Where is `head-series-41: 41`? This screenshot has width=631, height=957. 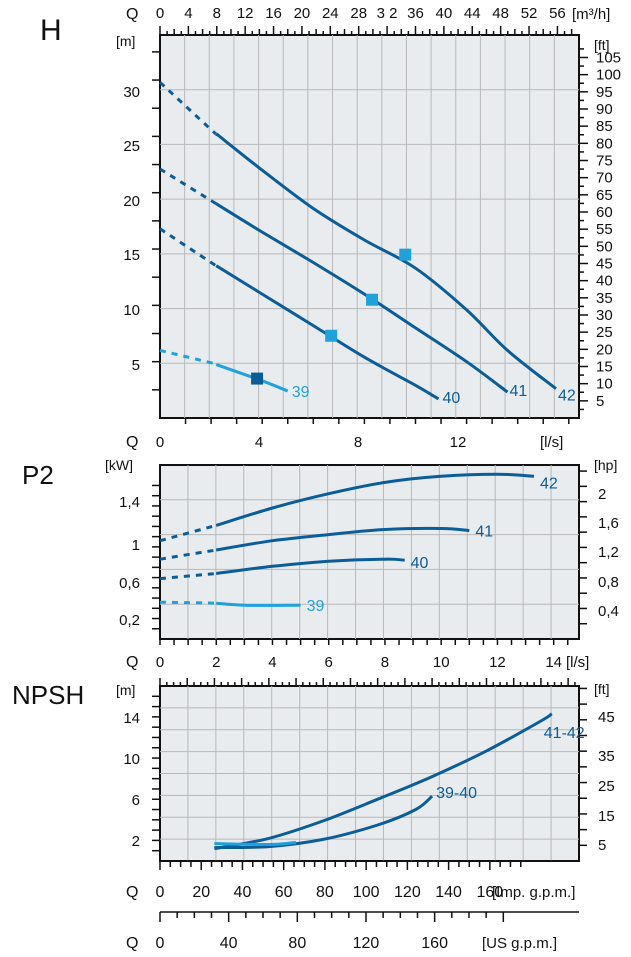
head-series-41: 41 is located at coordinates (343, 283).